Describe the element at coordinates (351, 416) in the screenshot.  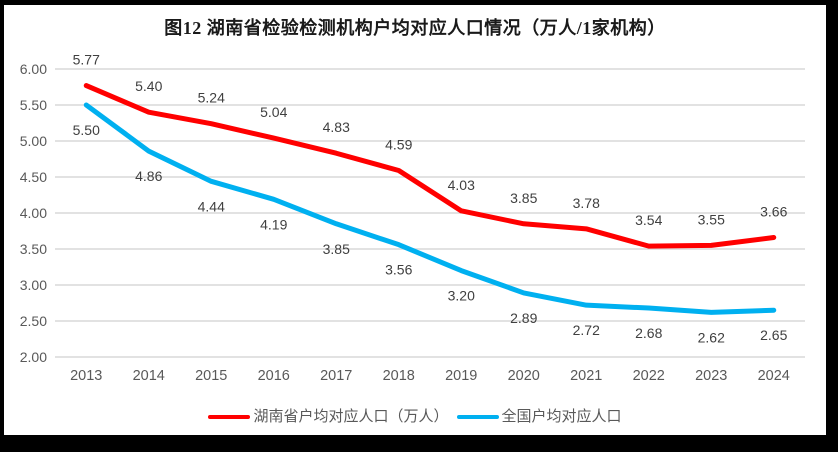
I see `legend-label-hunan: 湖南省户均对应人口（万人）` at that location.